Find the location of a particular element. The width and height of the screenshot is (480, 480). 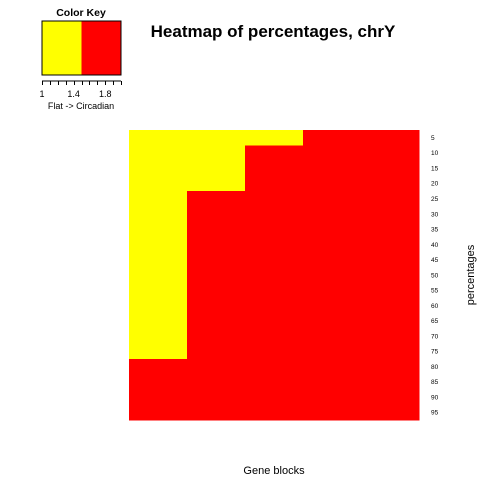

row-label: 20 is located at coordinates (435, 184).